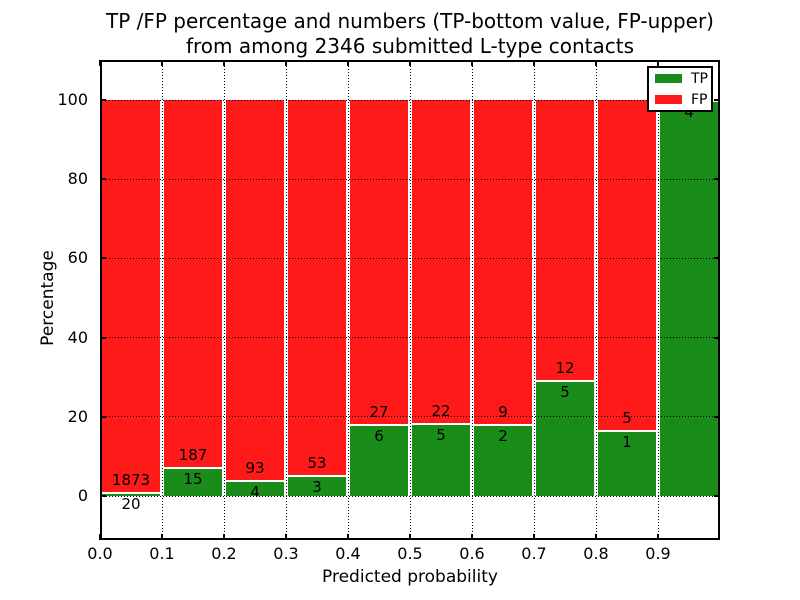  What do you see at coordinates (596, 553) in the screenshot?
I see `x-tick-label: 0.8` at bounding box center [596, 553].